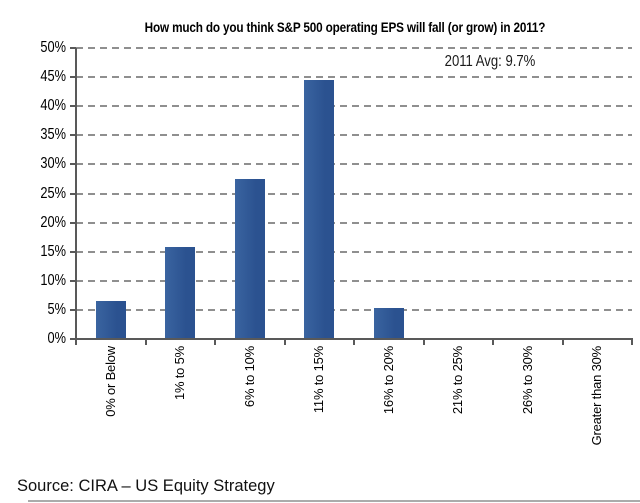 The image size is (640, 503). What do you see at coordinates (53, 135) in the screenshot?
I see `y-tick-label: 35%` at bounding box center [53, 135].